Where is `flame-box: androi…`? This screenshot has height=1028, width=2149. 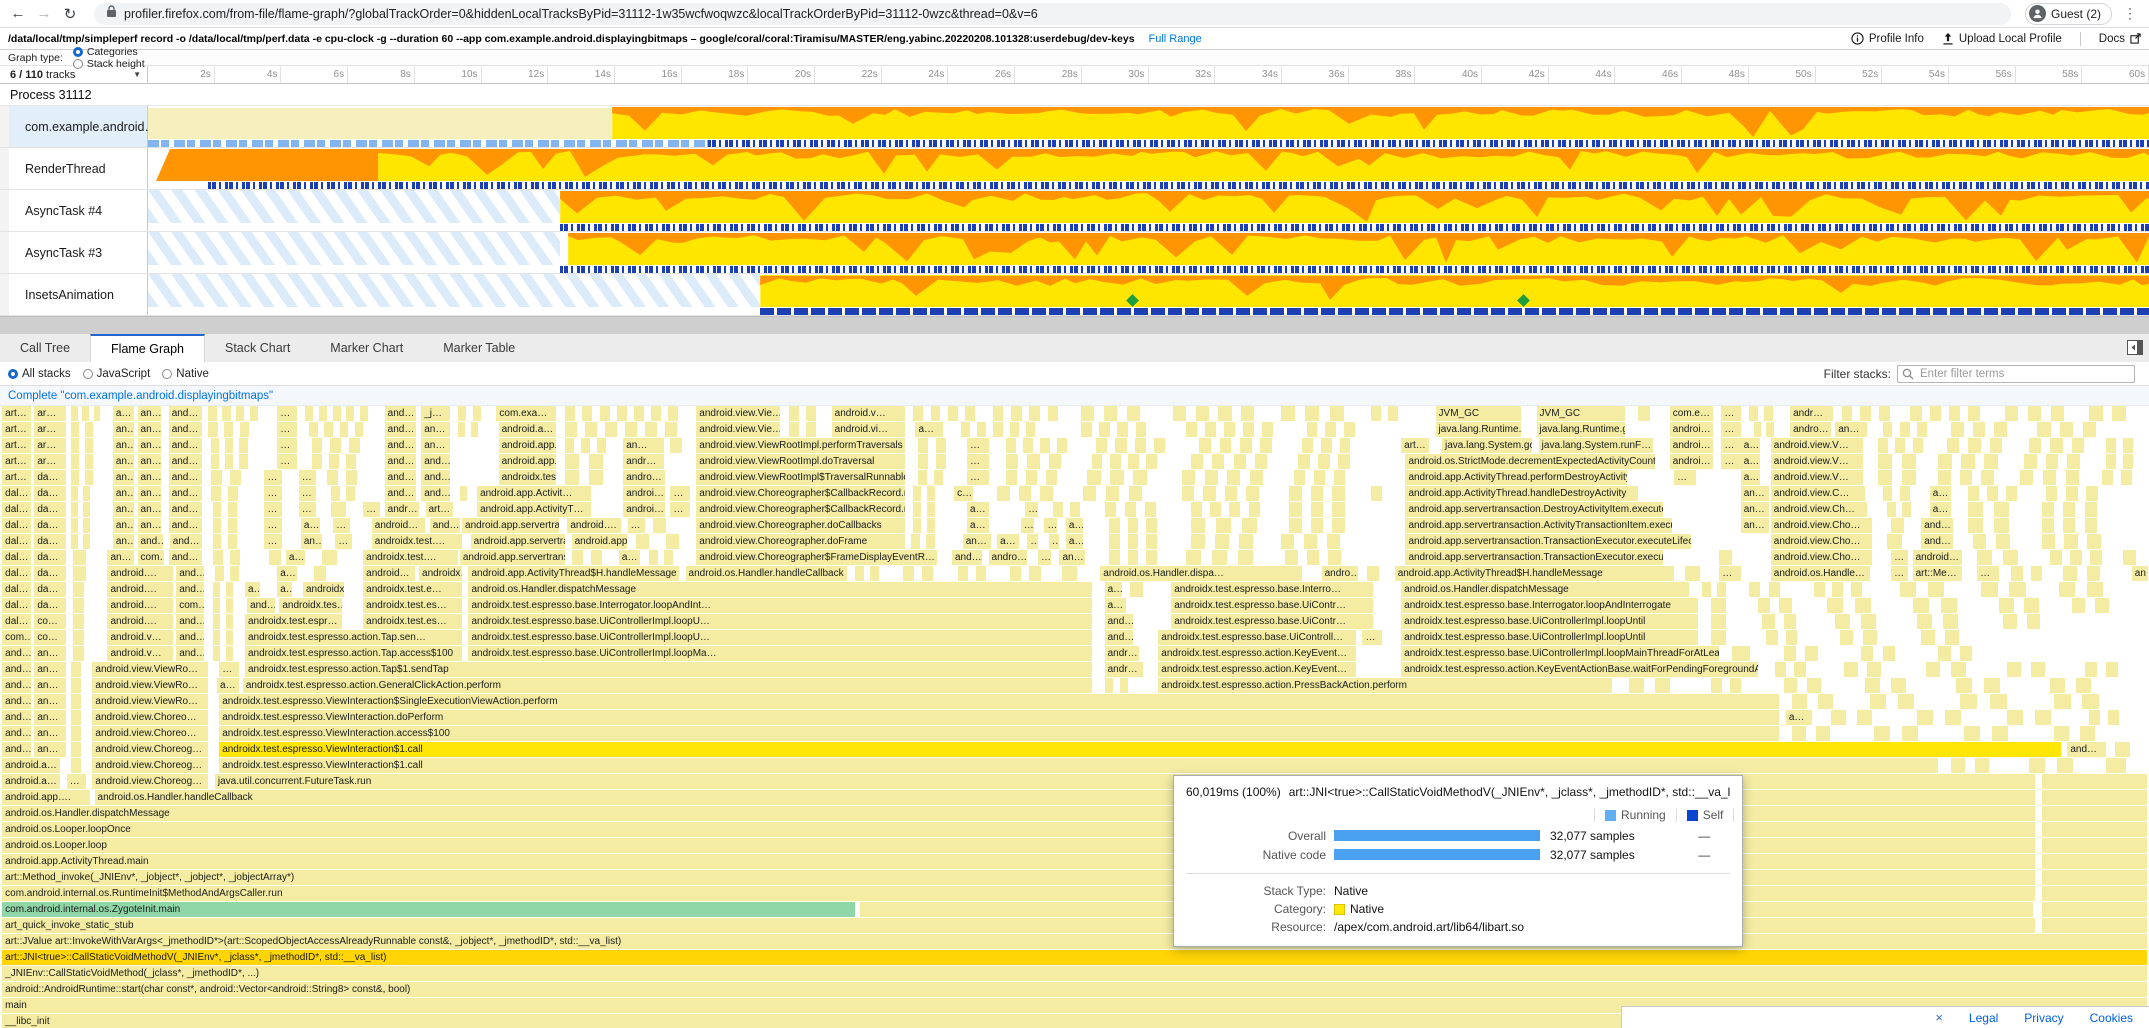 flame-box: androi… is located at coordinates (1691, 445).